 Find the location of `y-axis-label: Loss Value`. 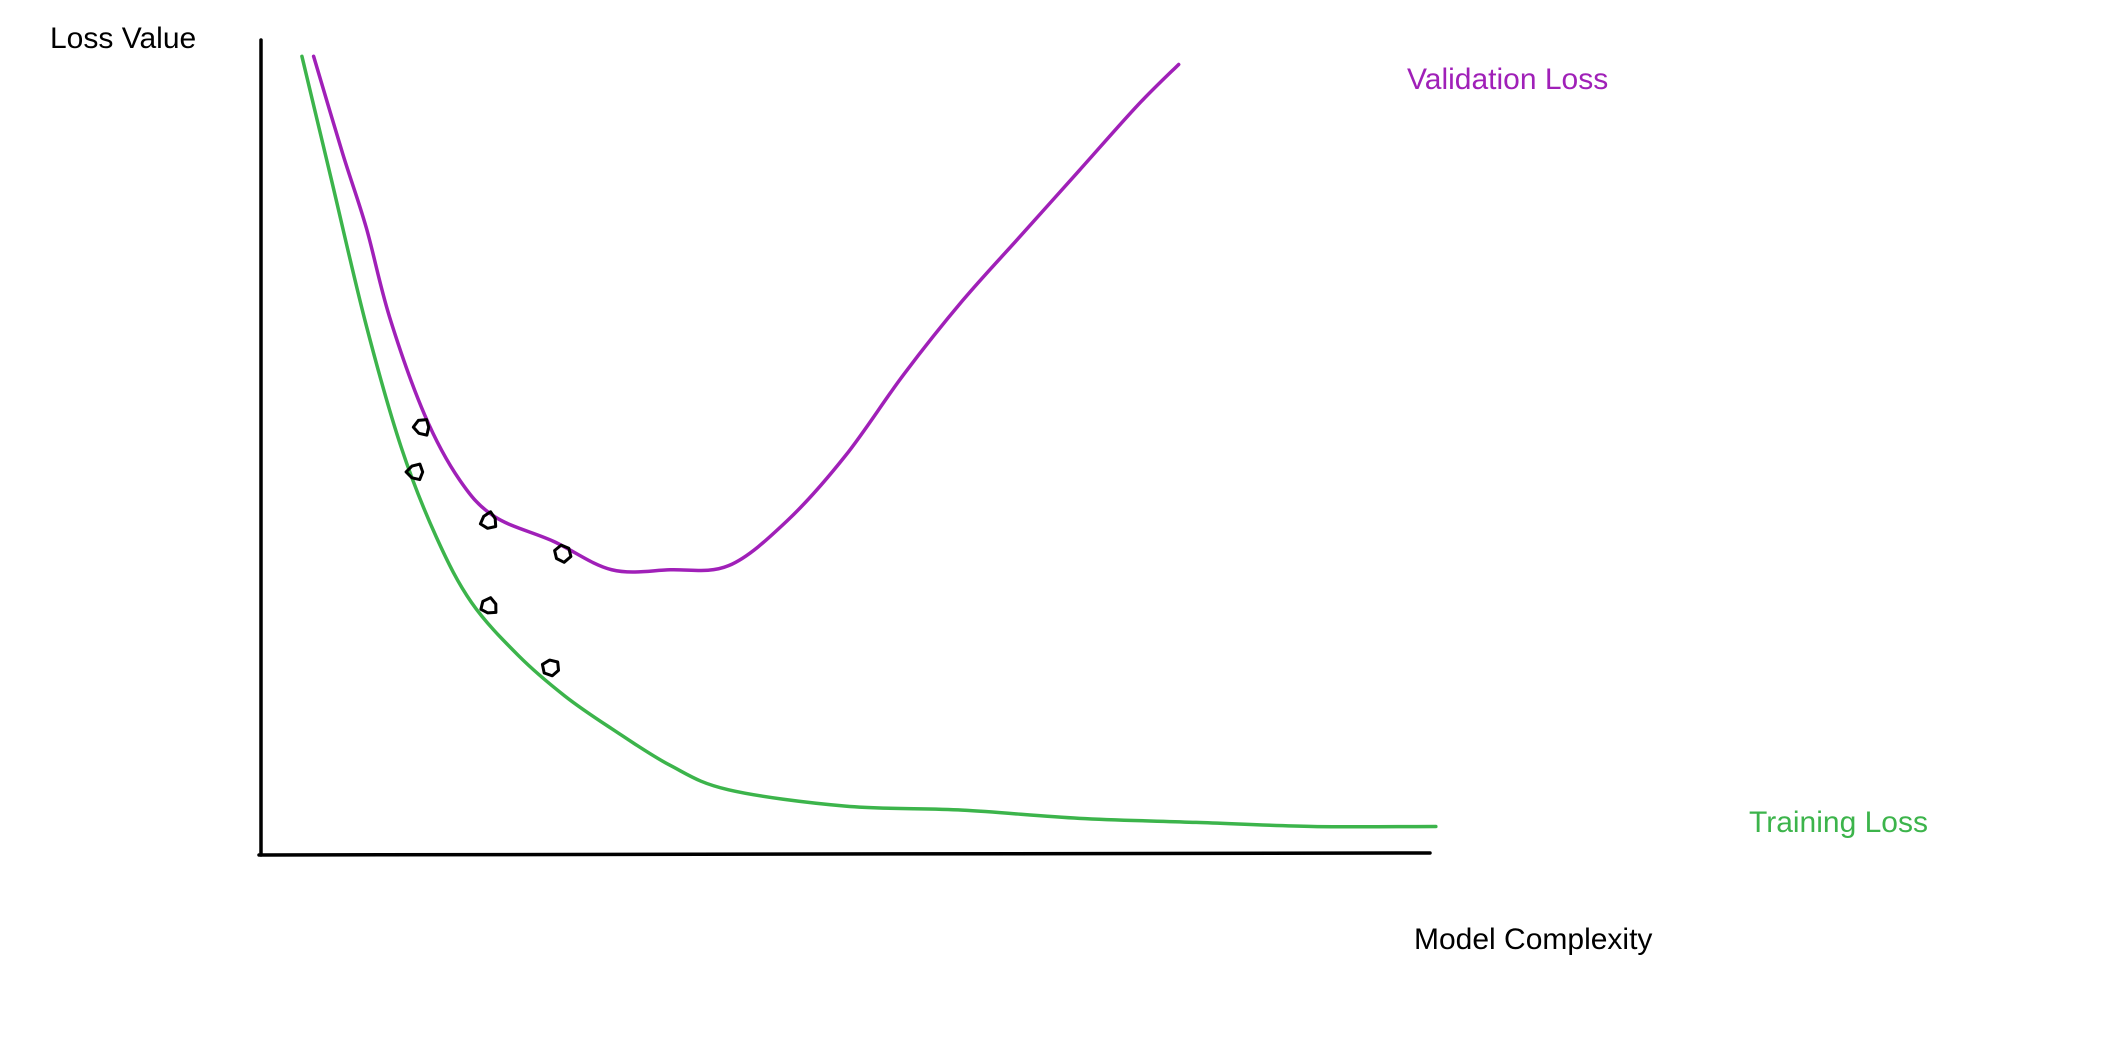

y-axis-label: Loss Value is located at coordinates (123, 38).